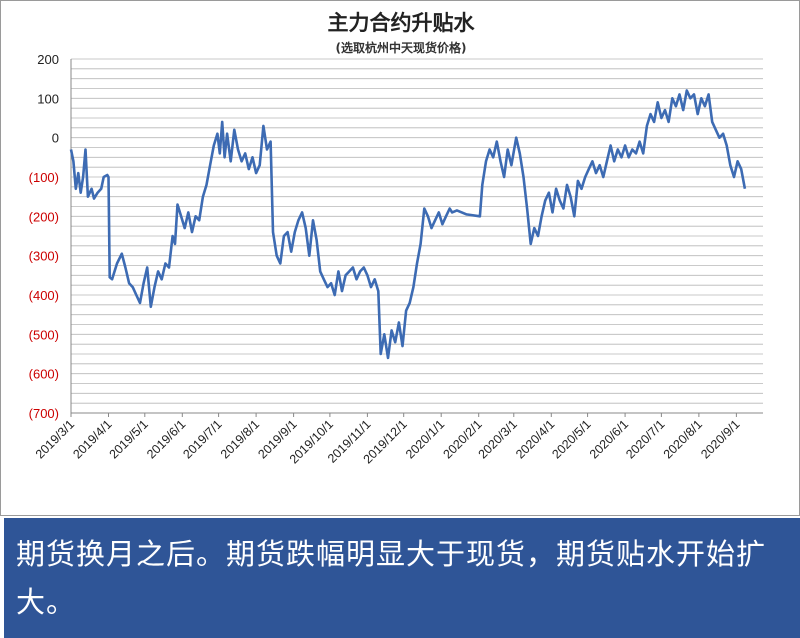 Image resolution: width=800 pixels, height=638 pixels. Describe the element at coordinates (645, 439) in the screenshot. I see `x-tick-label: 2020/7/1` at that location.